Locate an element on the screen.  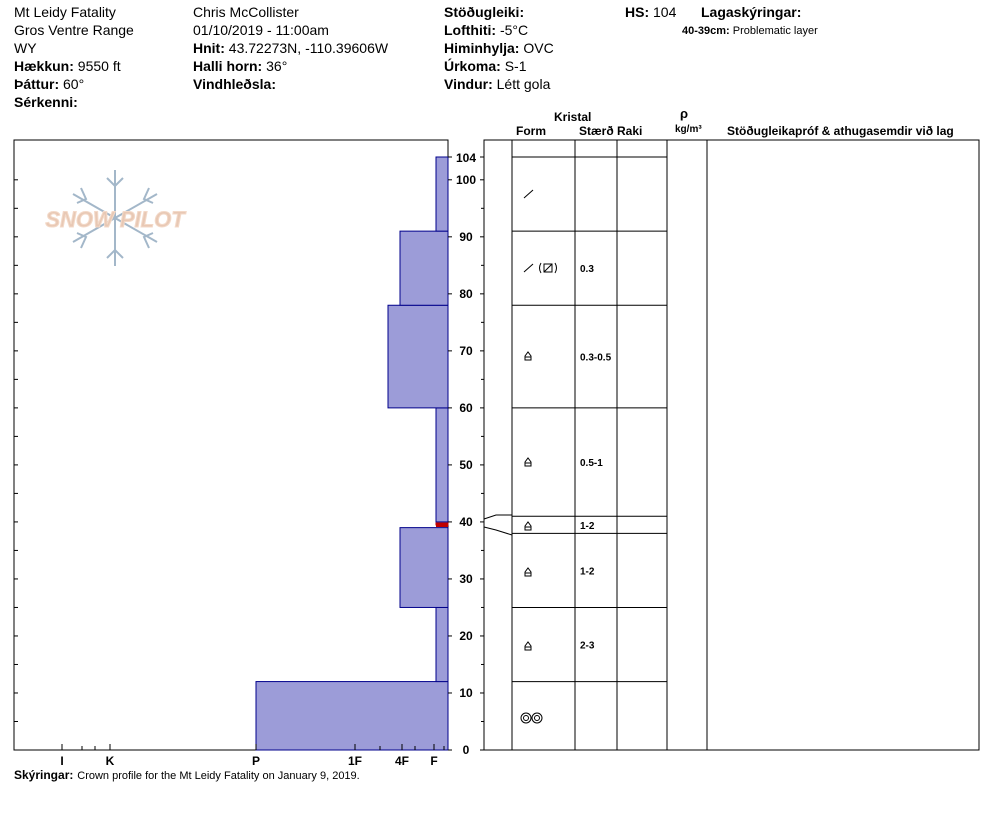
elevation-row: Hækkun: 9550 ft is located at coordinates (67, 66).